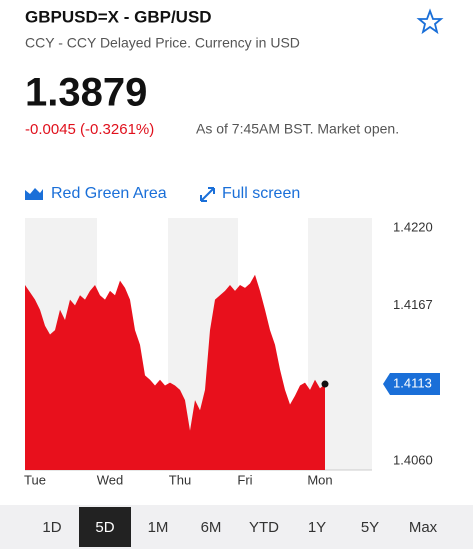 The image size is (473, 549). Describe the element at coordinates (297, 129) in the screenshot. I see `as-of: As of 7:45AM BST. Market open.` at that location.